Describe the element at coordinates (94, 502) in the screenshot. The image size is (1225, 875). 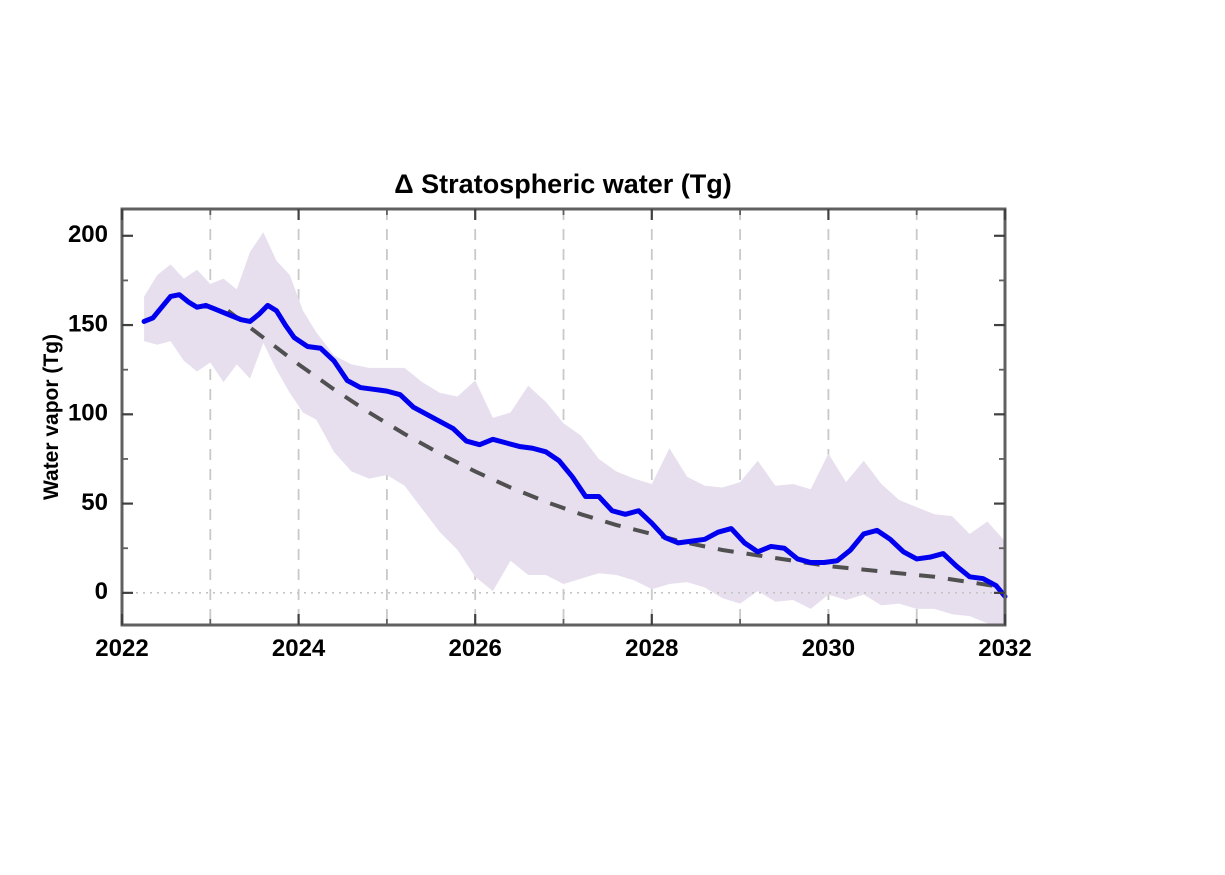
I see `y-tick-label-50: 50` at that location.